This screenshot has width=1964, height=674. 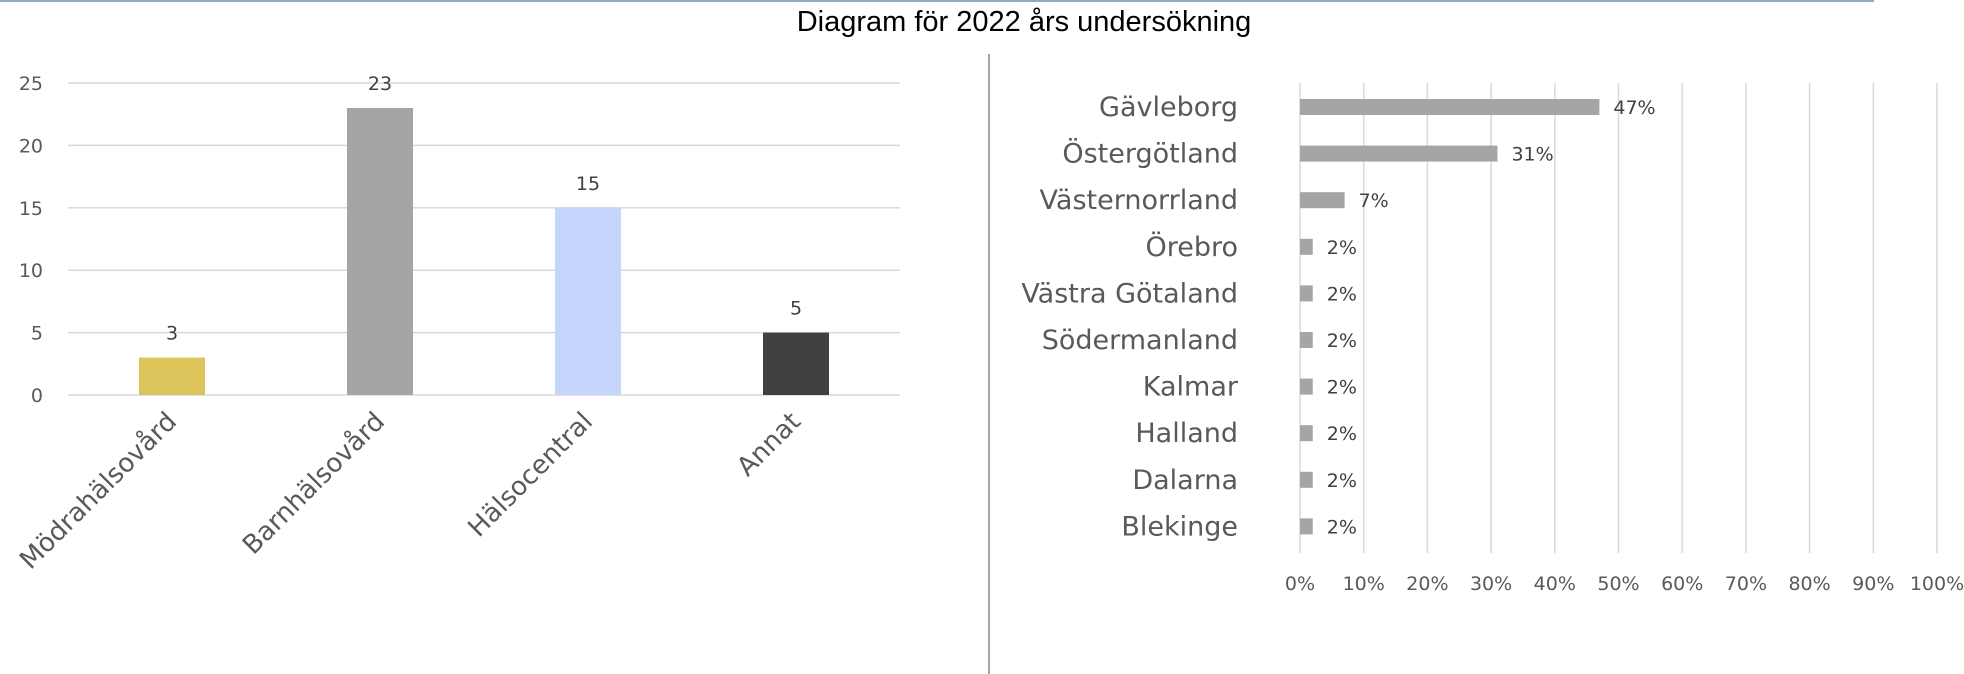 I want to click on bar-data-label: 5, so click(x=796, y=309).